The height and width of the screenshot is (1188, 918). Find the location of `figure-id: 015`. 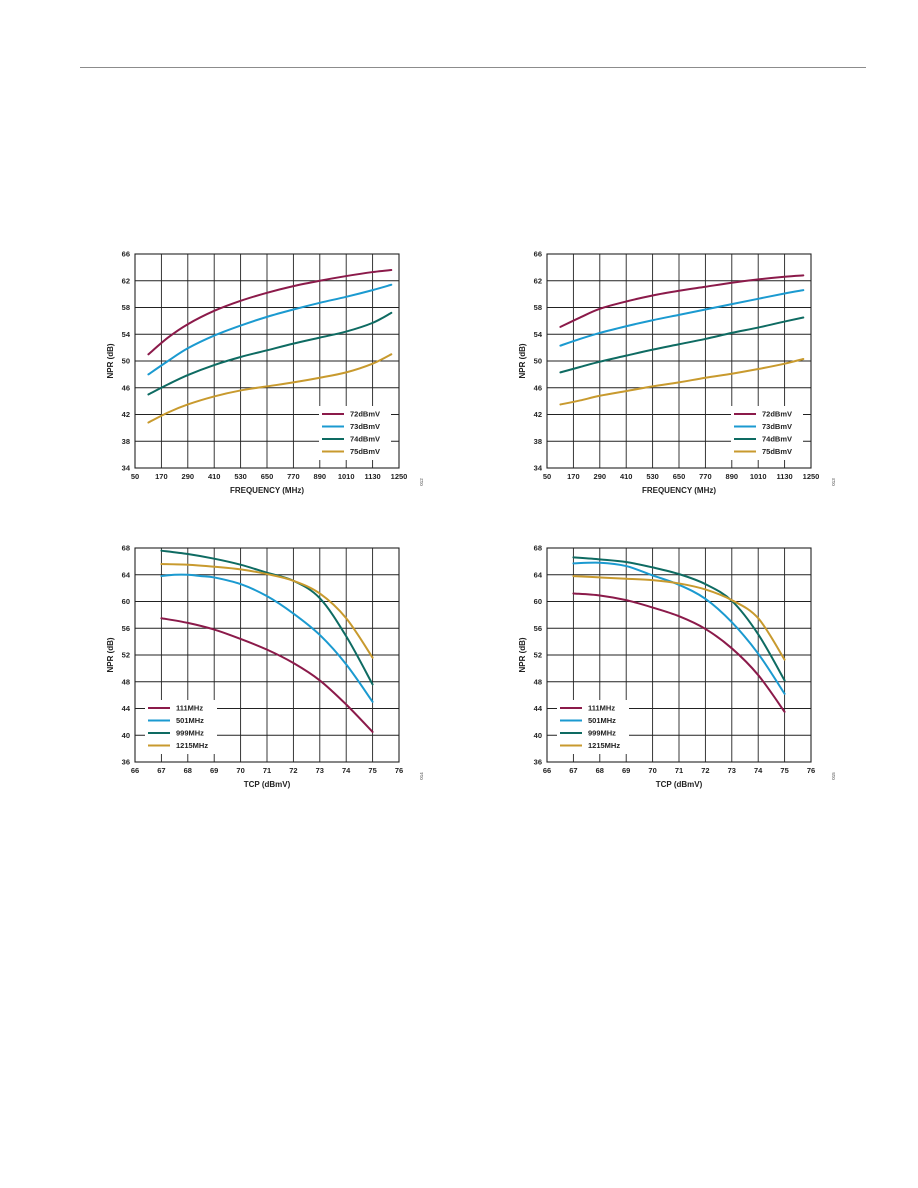

figure-id: 015 is located at coordinates (833, 776).